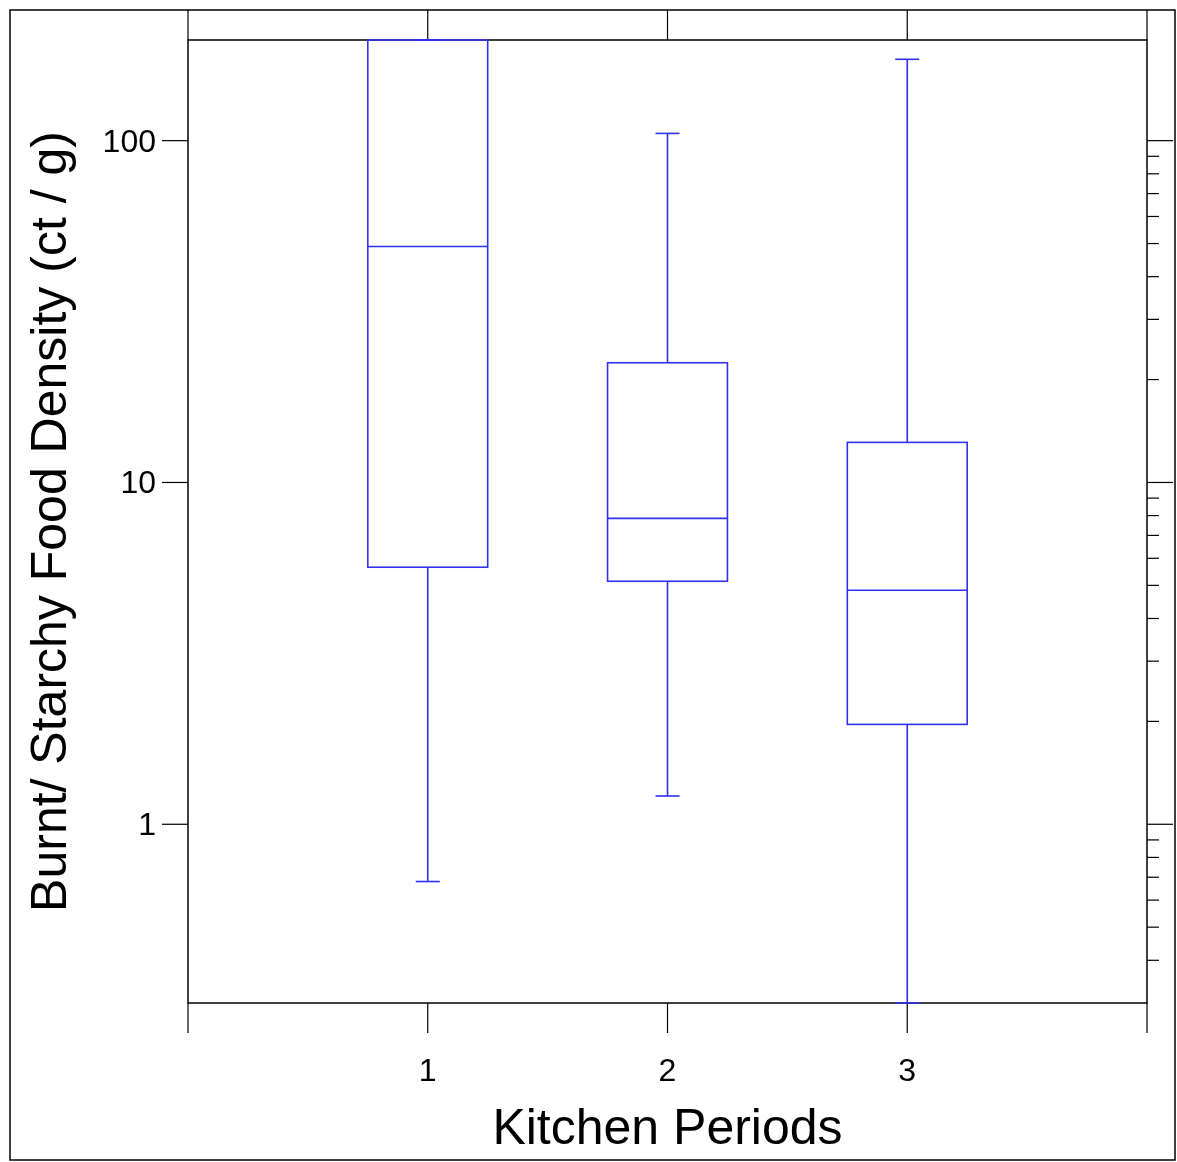 The width and height of the screenshot is (1177, 1162). I want to click on x-axis-title: Kitchen Periods, so click(667, 1127).